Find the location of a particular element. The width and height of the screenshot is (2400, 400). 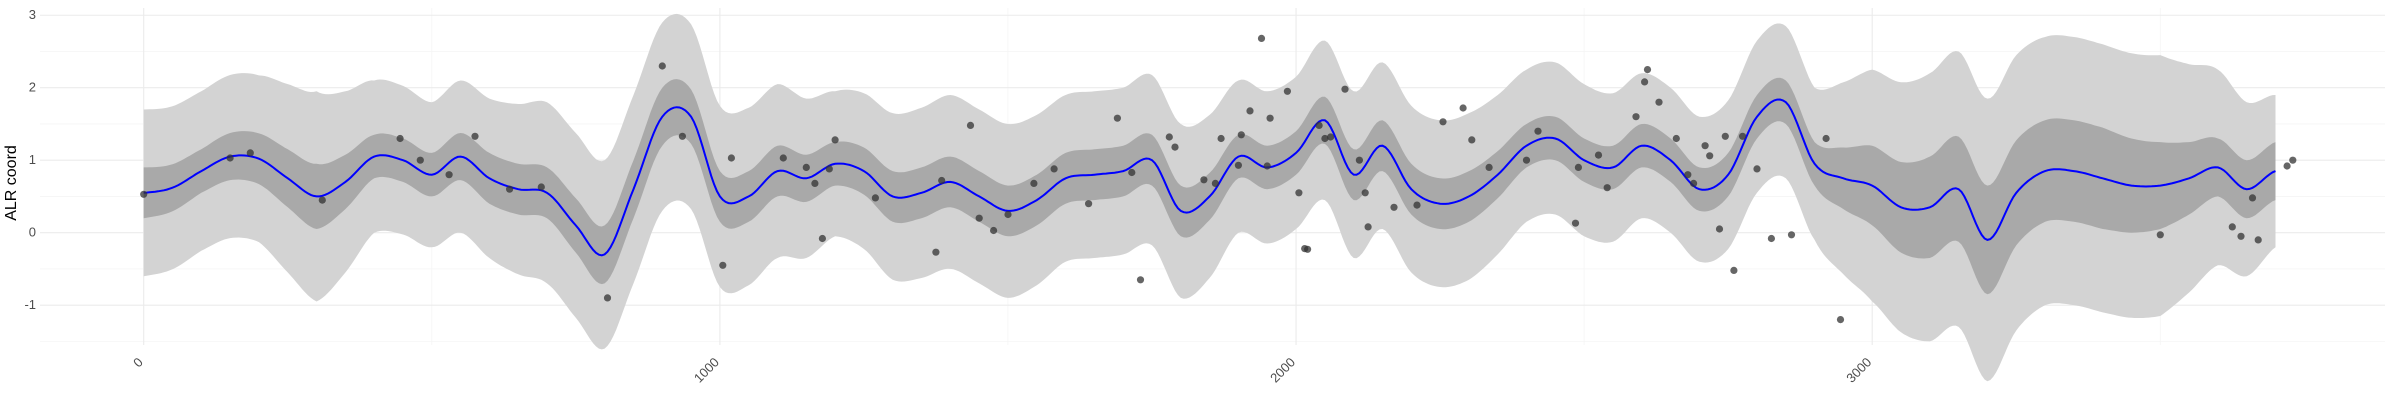

x-tick-label: 1000 is located at coordinates (706, 370).